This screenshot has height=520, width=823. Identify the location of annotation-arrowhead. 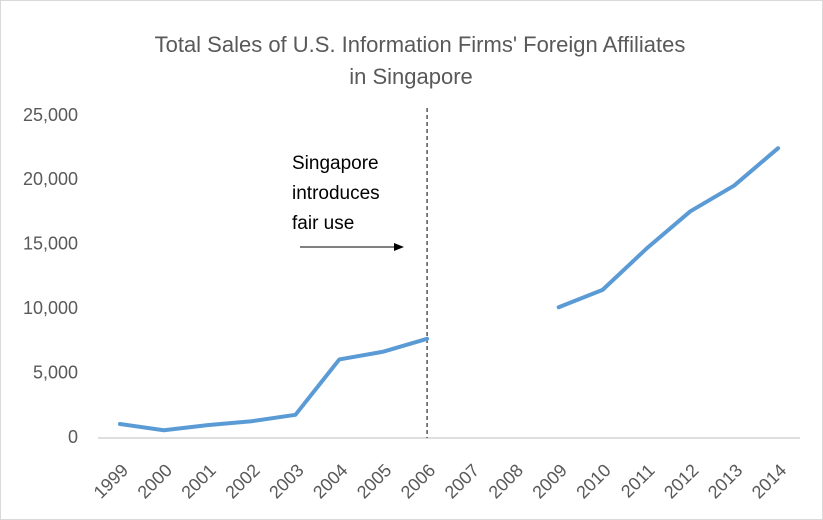
(399, 247).